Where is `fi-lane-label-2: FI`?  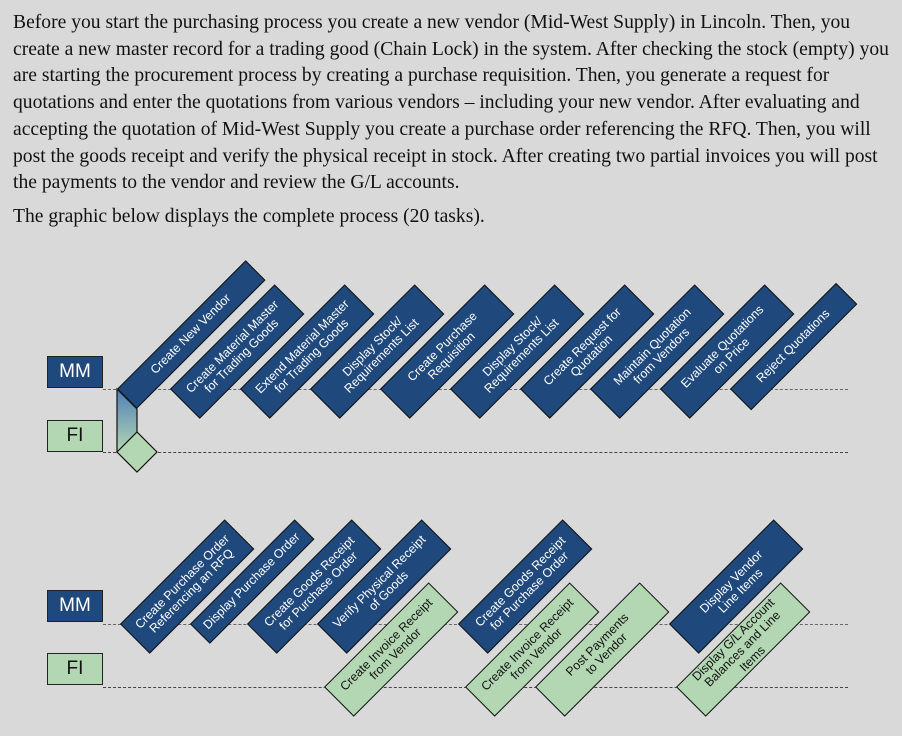 fi-lane-label-2: FI is located at coordinates (75, 669).